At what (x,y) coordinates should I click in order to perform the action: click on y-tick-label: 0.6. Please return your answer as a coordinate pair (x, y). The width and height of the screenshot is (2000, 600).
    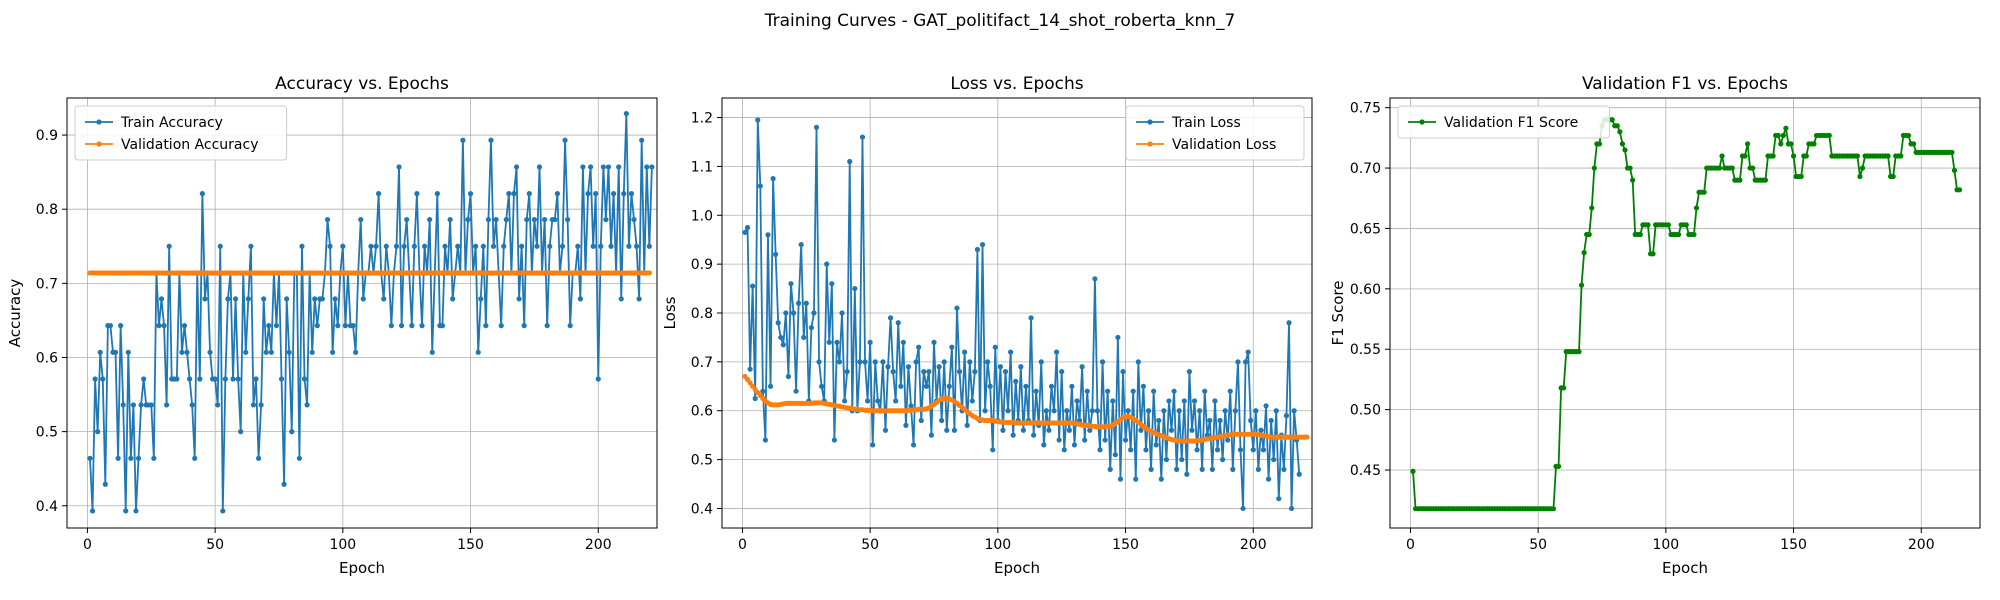
    Looking at the image, I should click on (702, 412).